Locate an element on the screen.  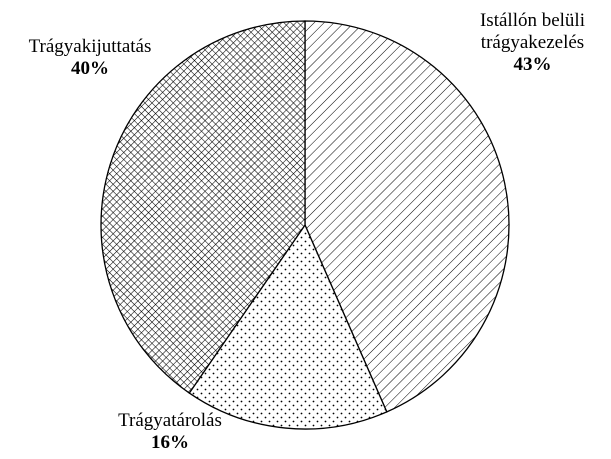
value-label: 43% is located at coordinates (532, 64).